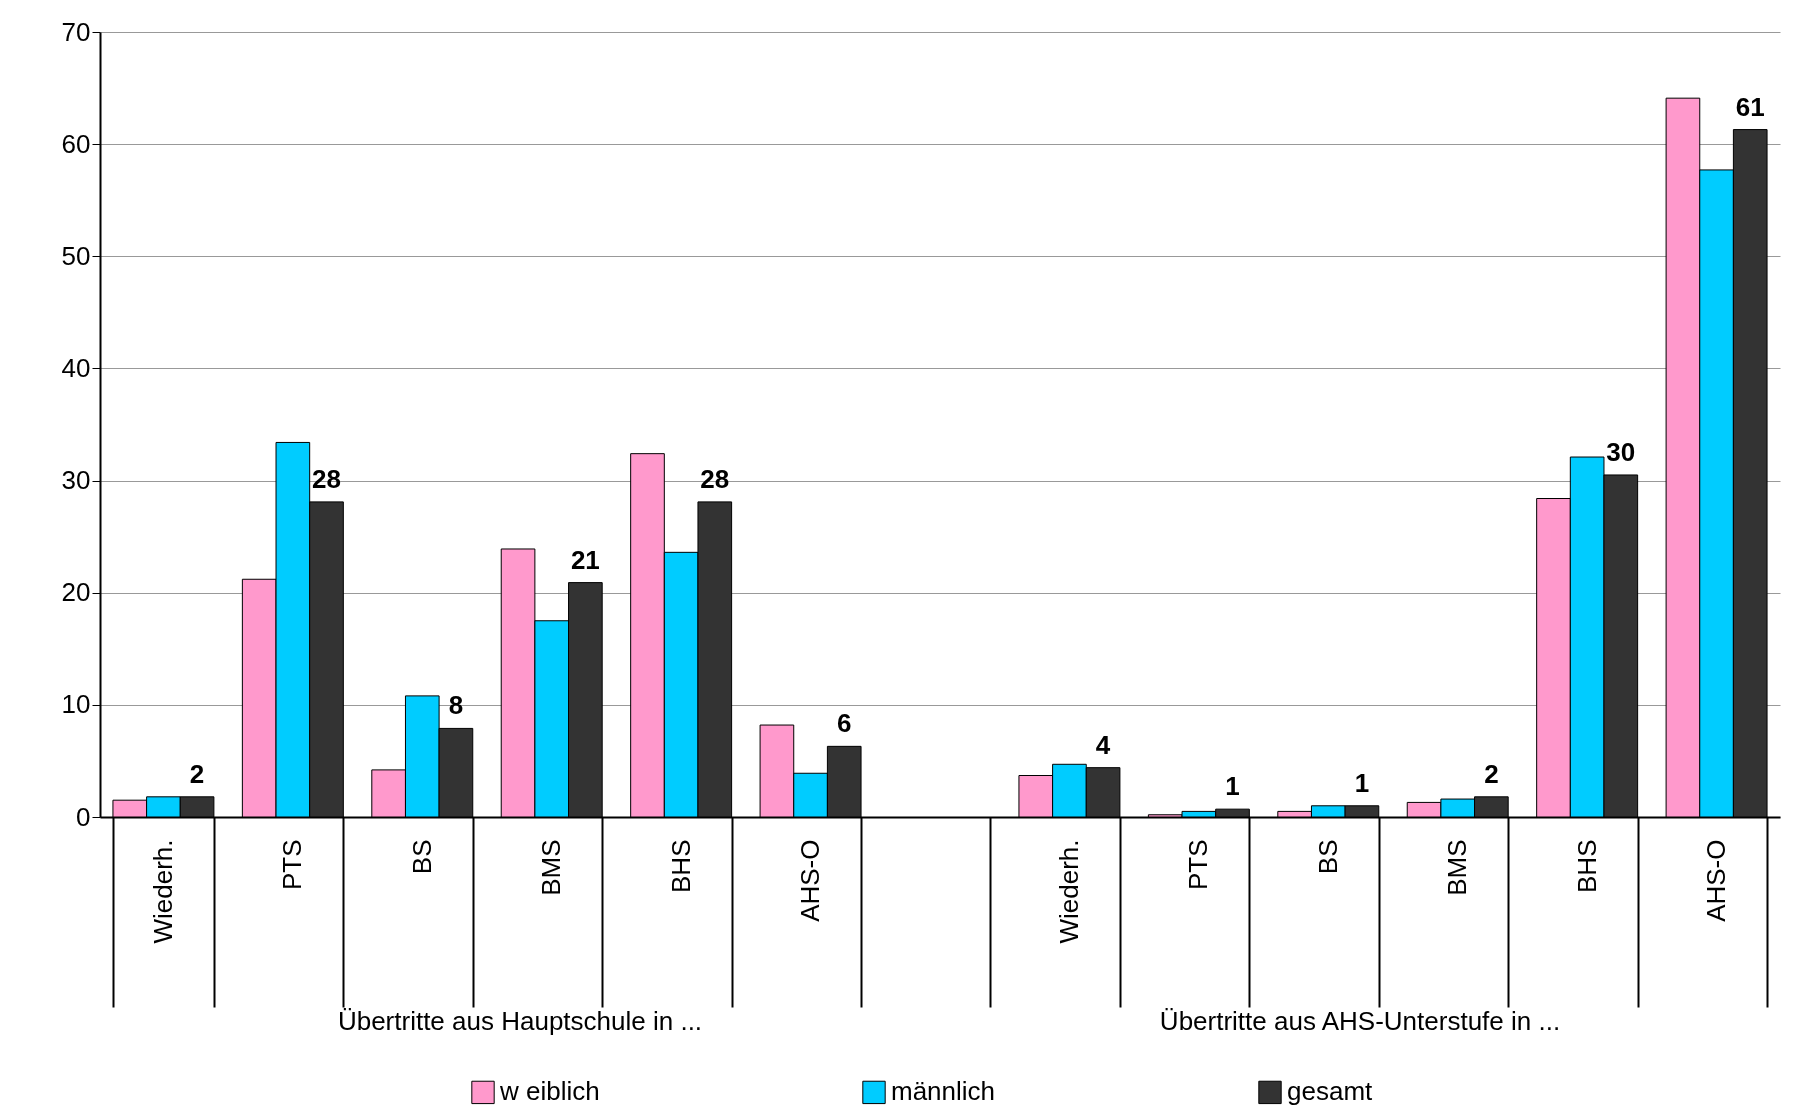 This screenshot has height=1115, width=1800. I want to click on data-label: 21, so click(585, 559).